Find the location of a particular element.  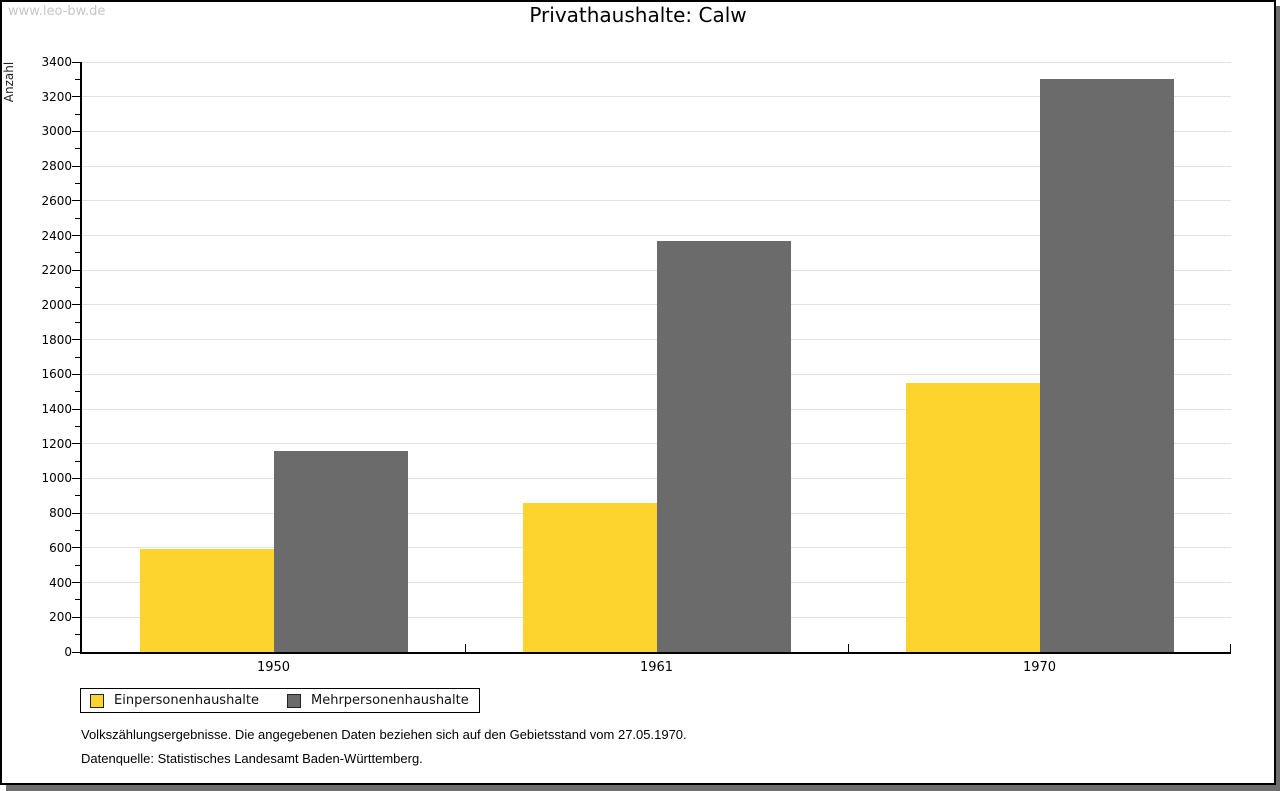

chart-title: Privathaushalte: Calw is located at coordinates (638, 15).